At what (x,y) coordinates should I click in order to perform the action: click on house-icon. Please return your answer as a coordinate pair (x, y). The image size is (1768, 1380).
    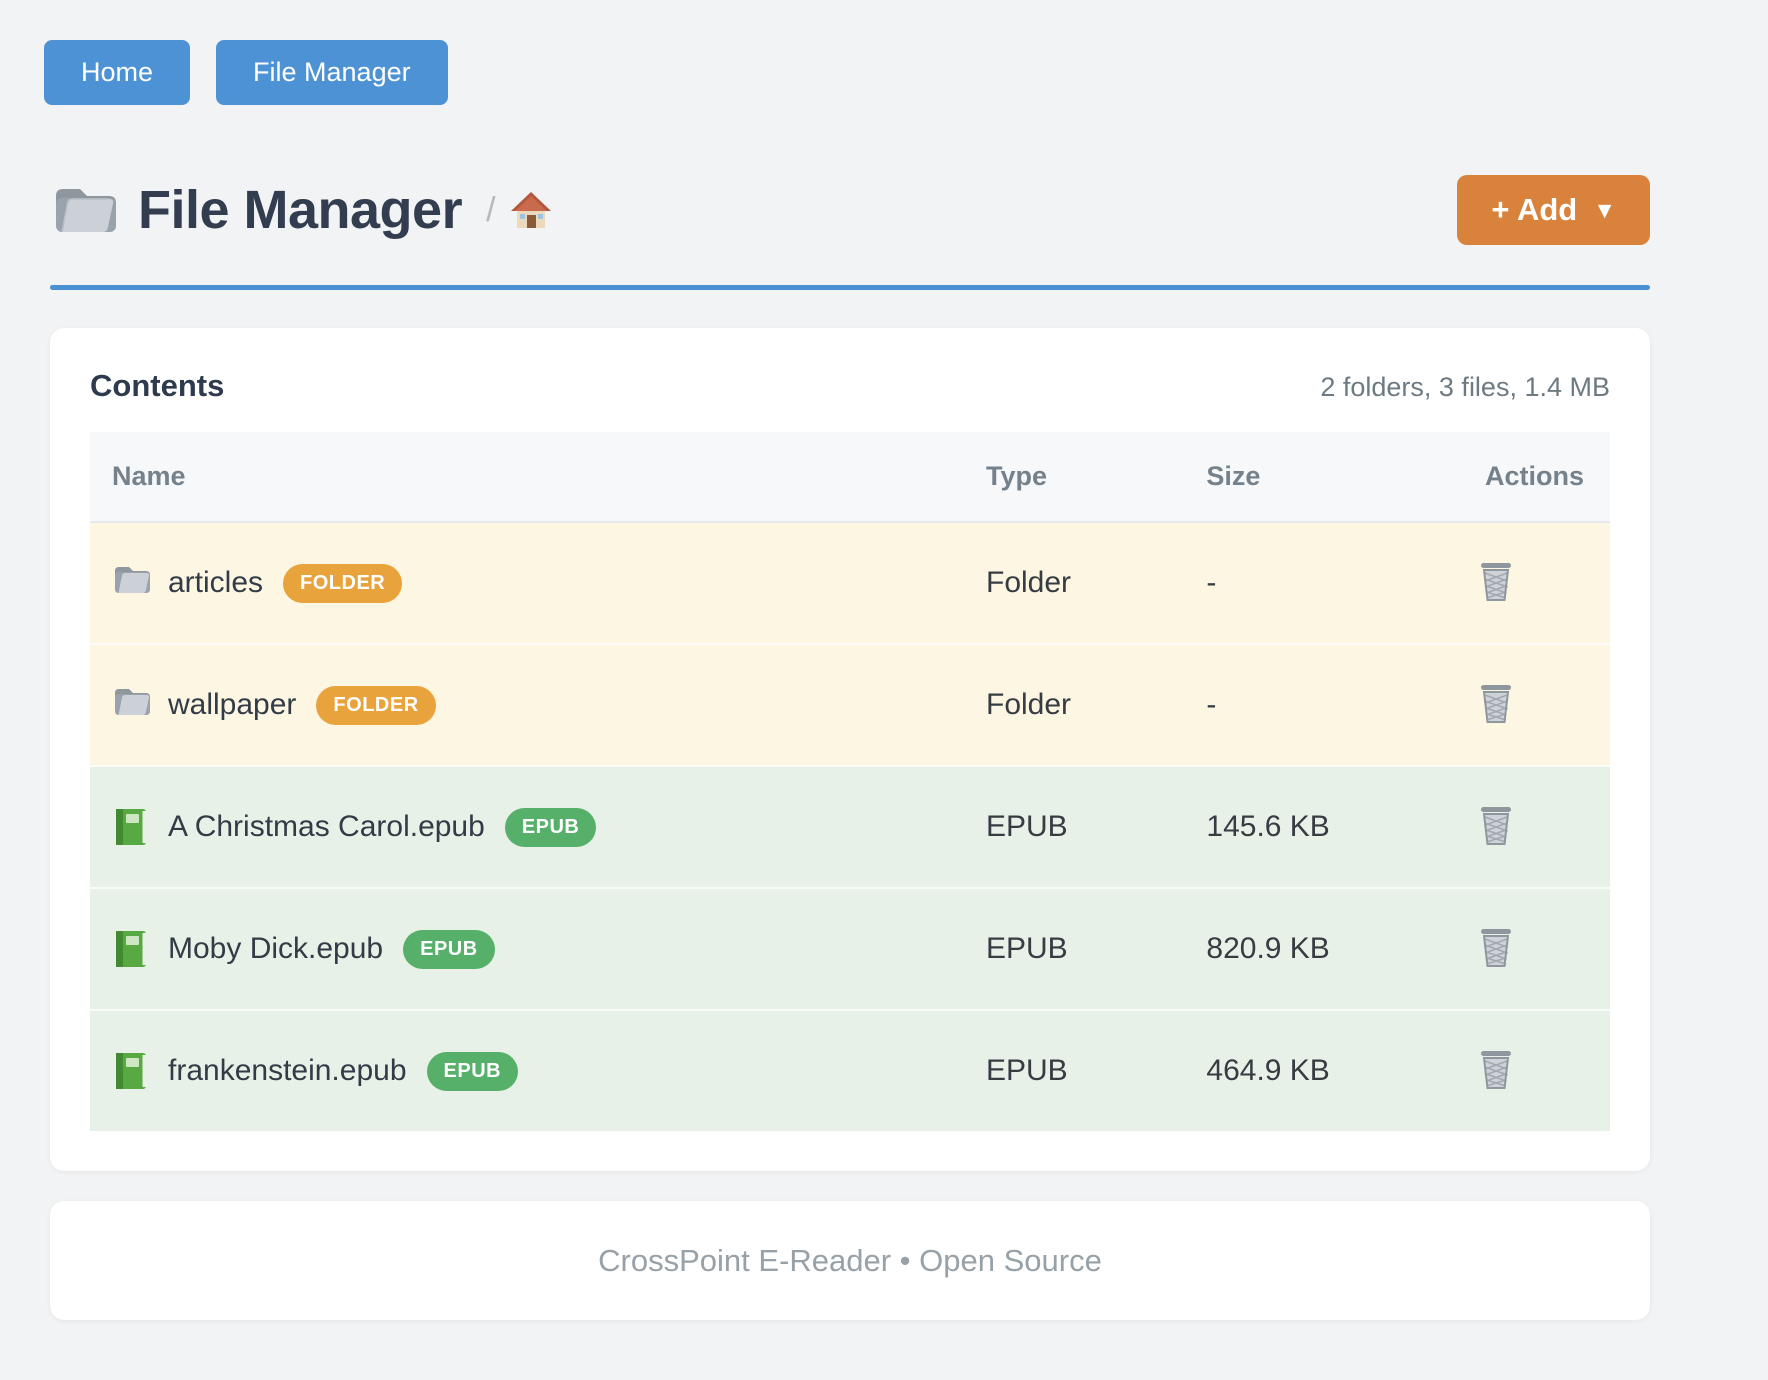
    Looking at the image, I should click on (531, 210).